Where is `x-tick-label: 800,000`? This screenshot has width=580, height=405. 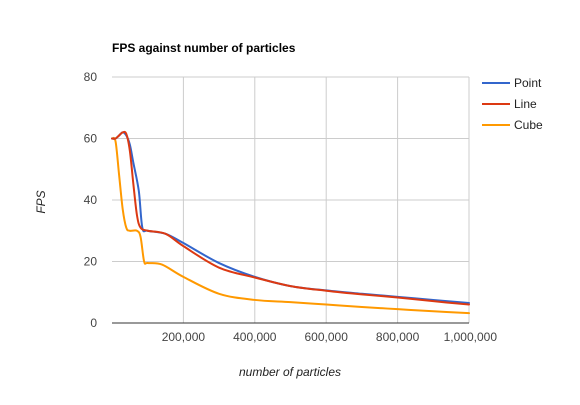
x-tick-label: 800,000 is located at coordinates (398, 337).